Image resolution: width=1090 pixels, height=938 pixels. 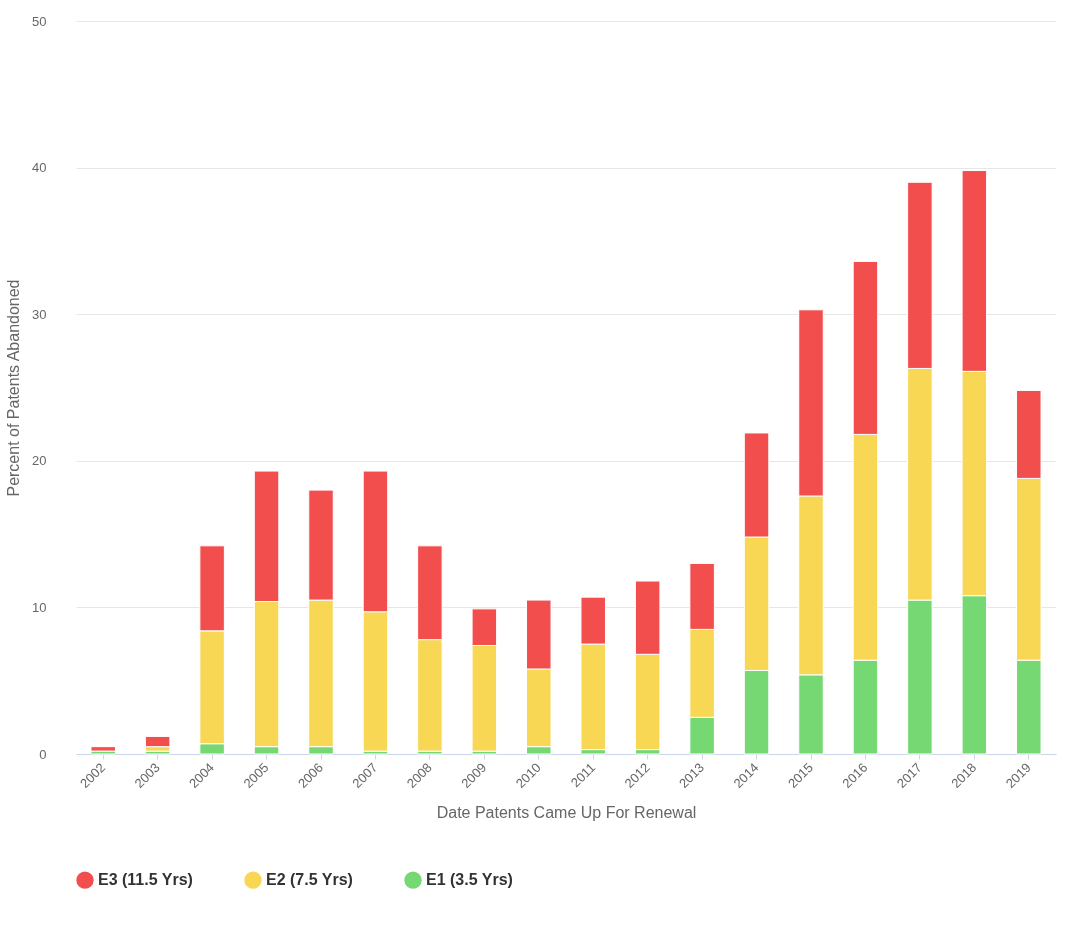 I want to click on y-tick-label: 50, so click(x=39, y=21).